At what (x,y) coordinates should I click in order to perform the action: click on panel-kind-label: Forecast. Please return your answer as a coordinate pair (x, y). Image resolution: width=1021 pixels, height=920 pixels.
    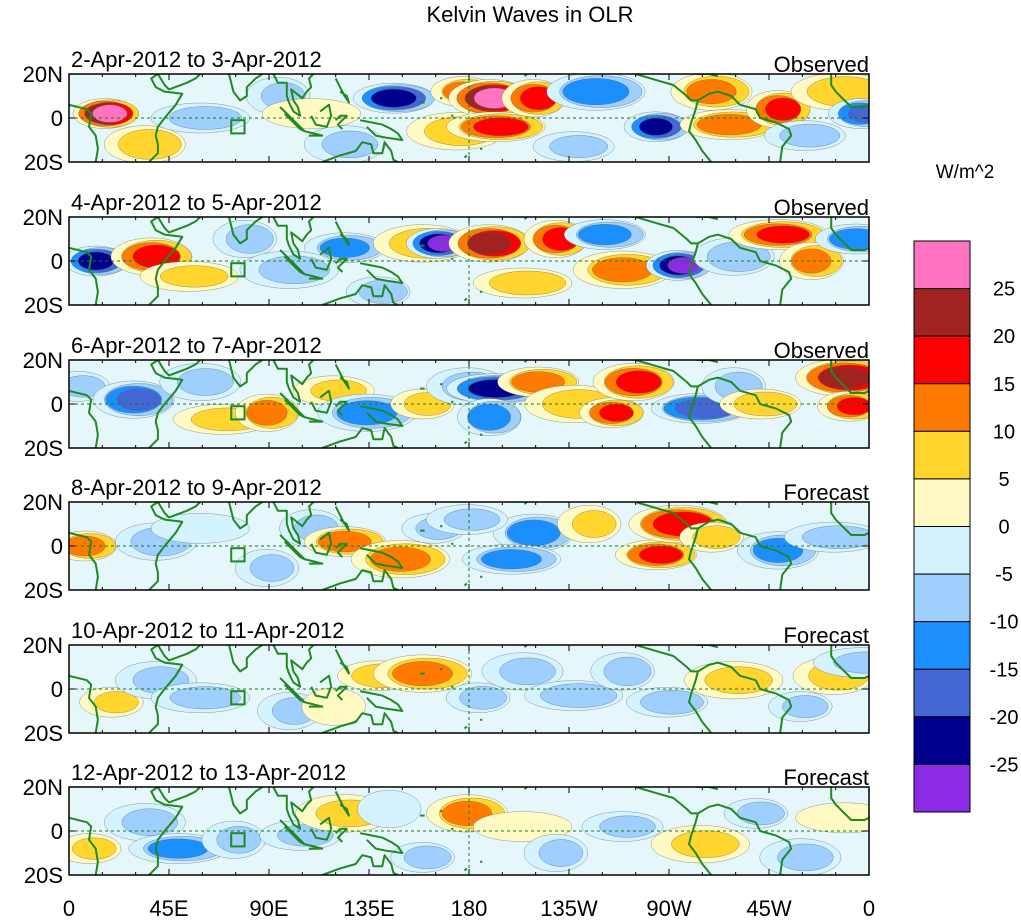
    Looking at the image, I should click on (826, 777).